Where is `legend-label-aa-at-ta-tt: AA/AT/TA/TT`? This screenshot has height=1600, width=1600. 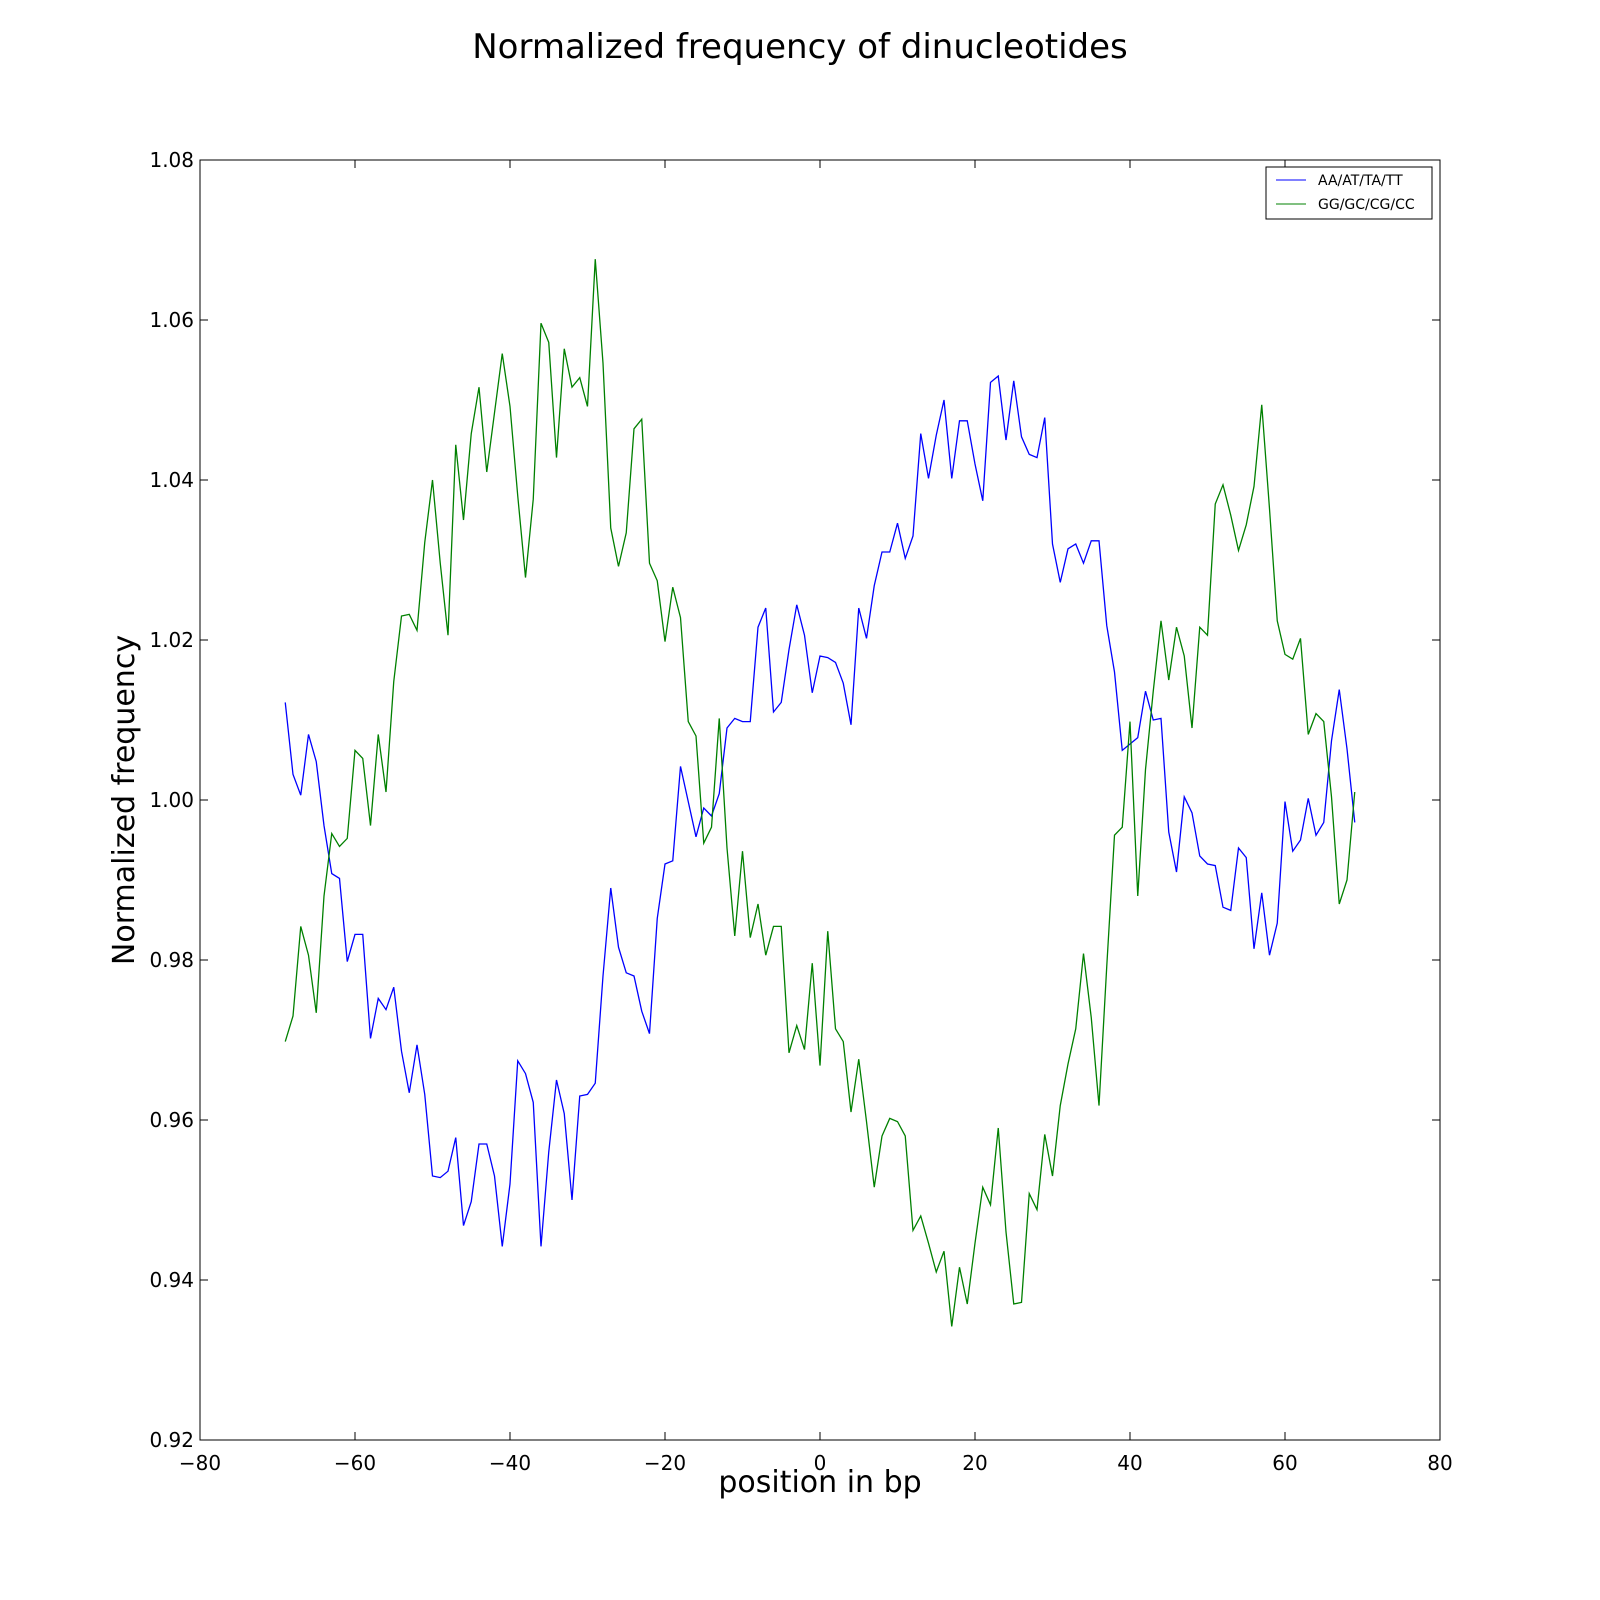 legend-label-aa-at-ta-tt: AA/AT/TA/TT is located at coordinates (1360, 181).